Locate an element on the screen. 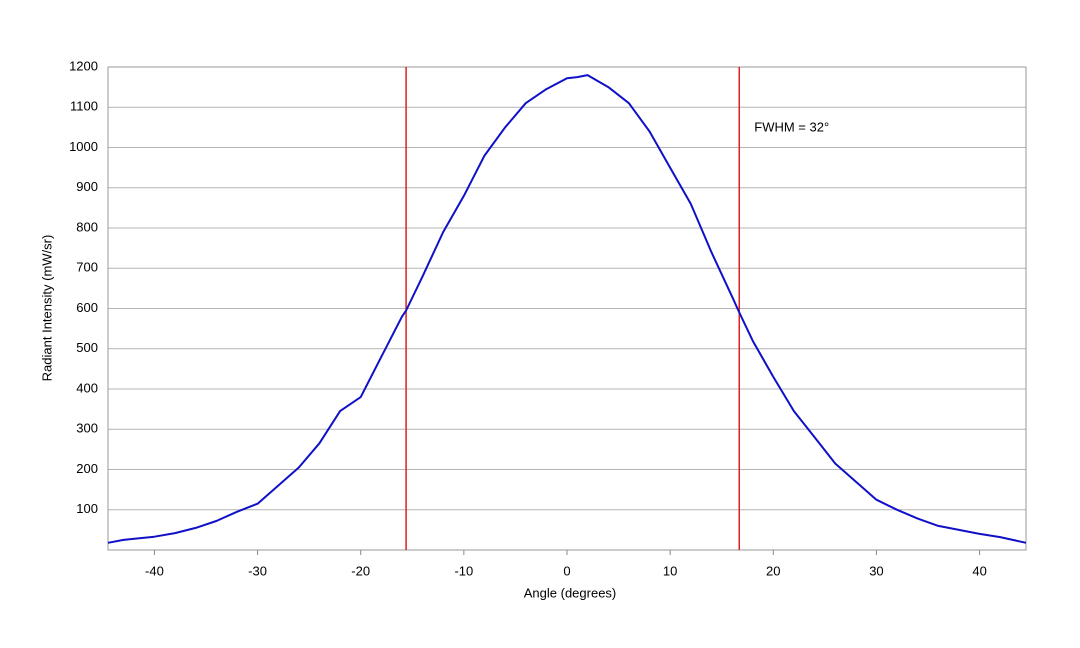  y-tick-label: 900 is located at coordinates (87, 186).